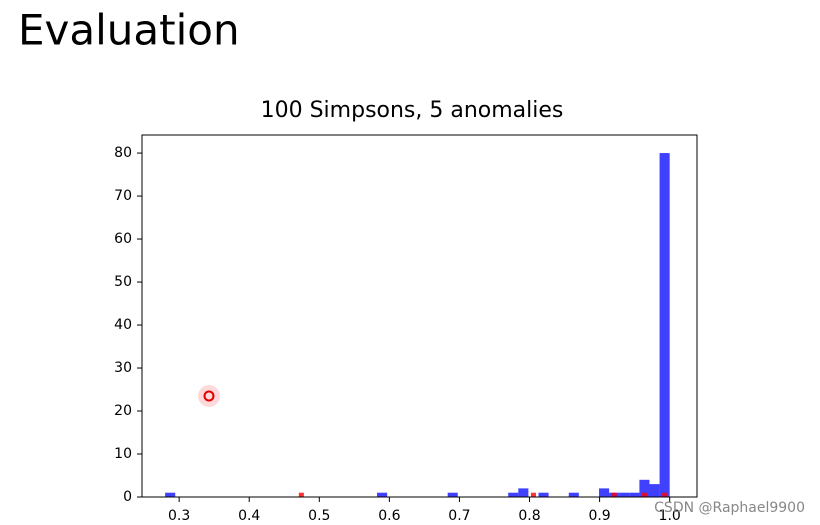 The width and height of the screenshot is (820, 525). What do you see at coordinates (123, 153) in the screenshot?
I see `y-tick-label: 80` at bounding box center [123, 153].